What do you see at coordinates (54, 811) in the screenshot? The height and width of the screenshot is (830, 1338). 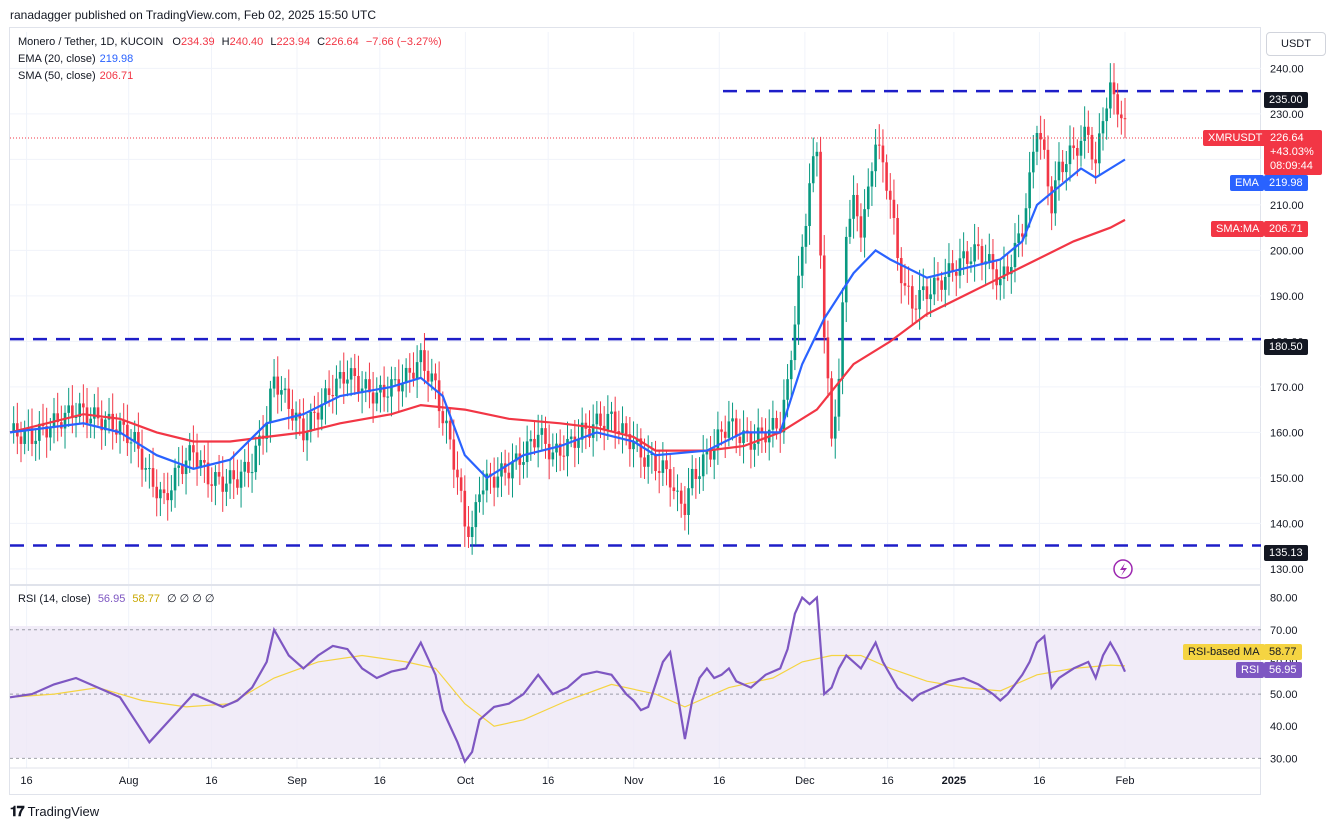 I see `tradingview-logo: 𝟏𝟕 TradingView` at bounding box center [54, 811].